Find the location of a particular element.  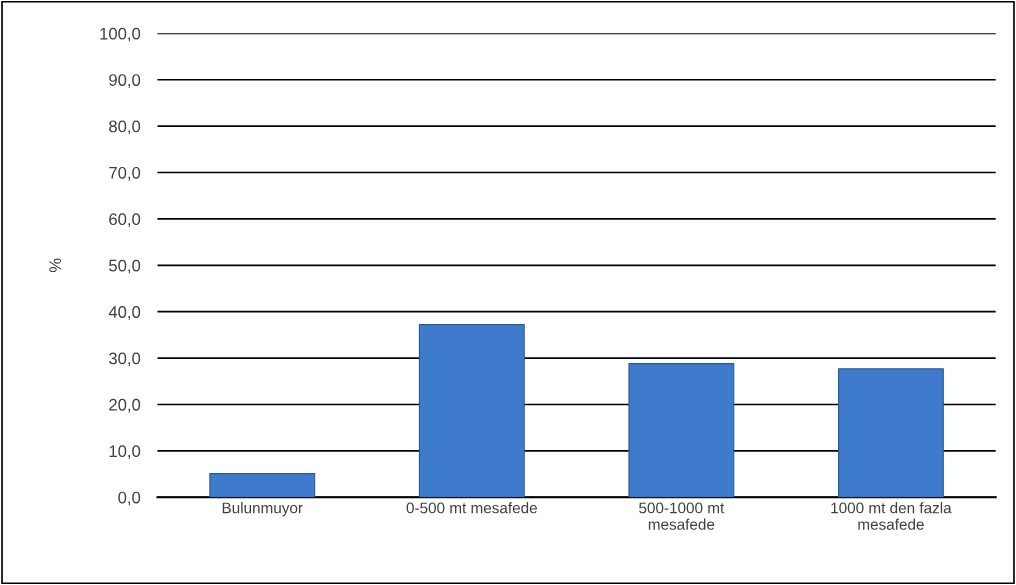

y-tick-label: 80,0 is located at coordinates (125, 127).